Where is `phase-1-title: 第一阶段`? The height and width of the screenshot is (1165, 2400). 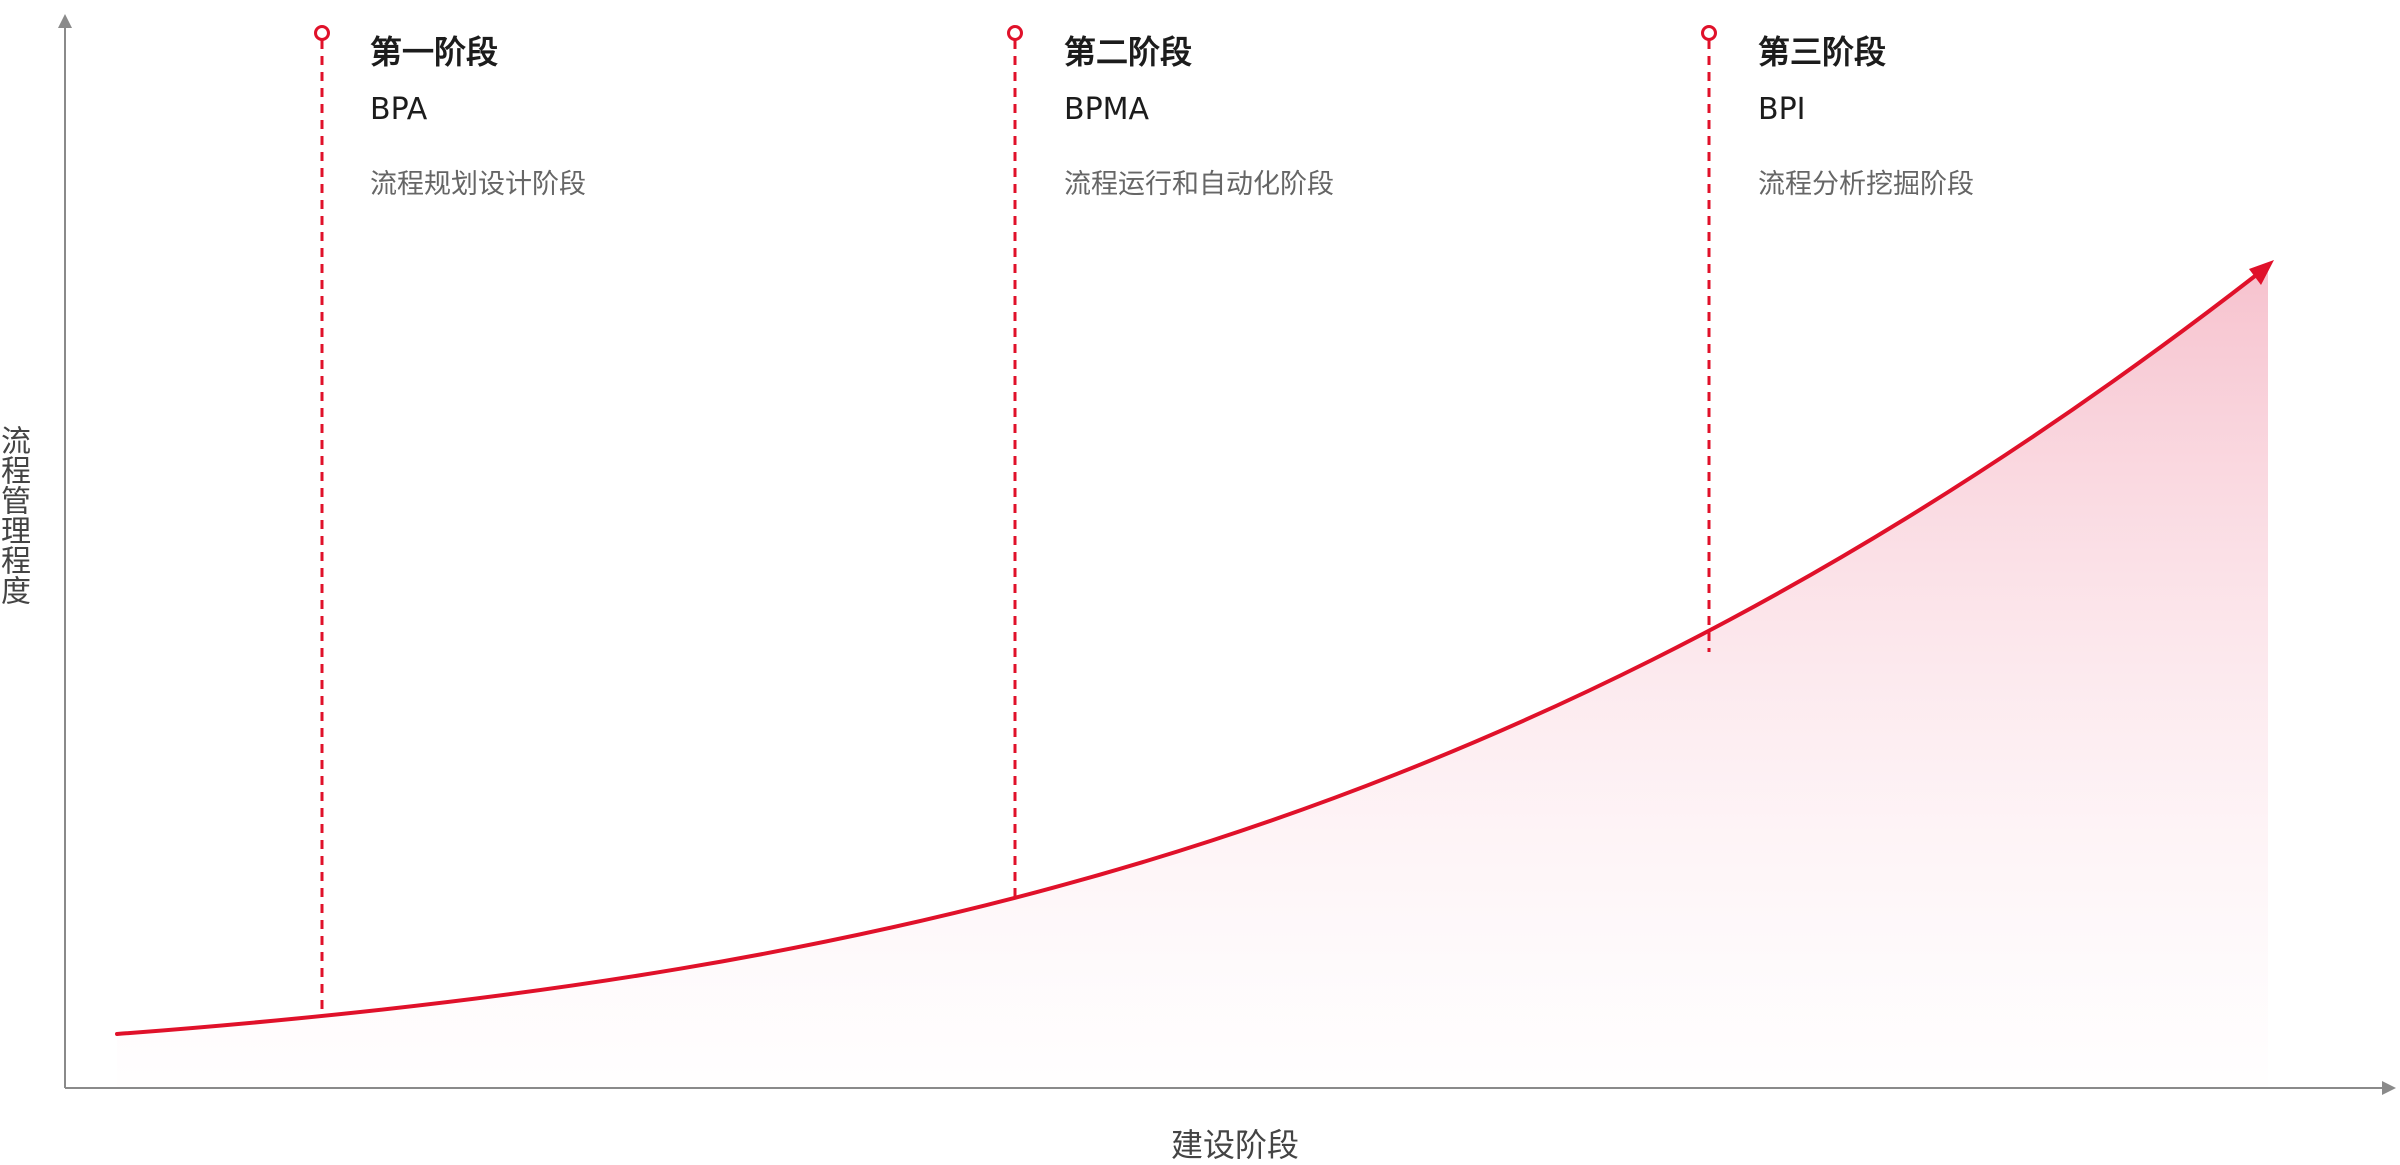
phase-1-title: 第一阶段 is located at coordinates (434, 52).